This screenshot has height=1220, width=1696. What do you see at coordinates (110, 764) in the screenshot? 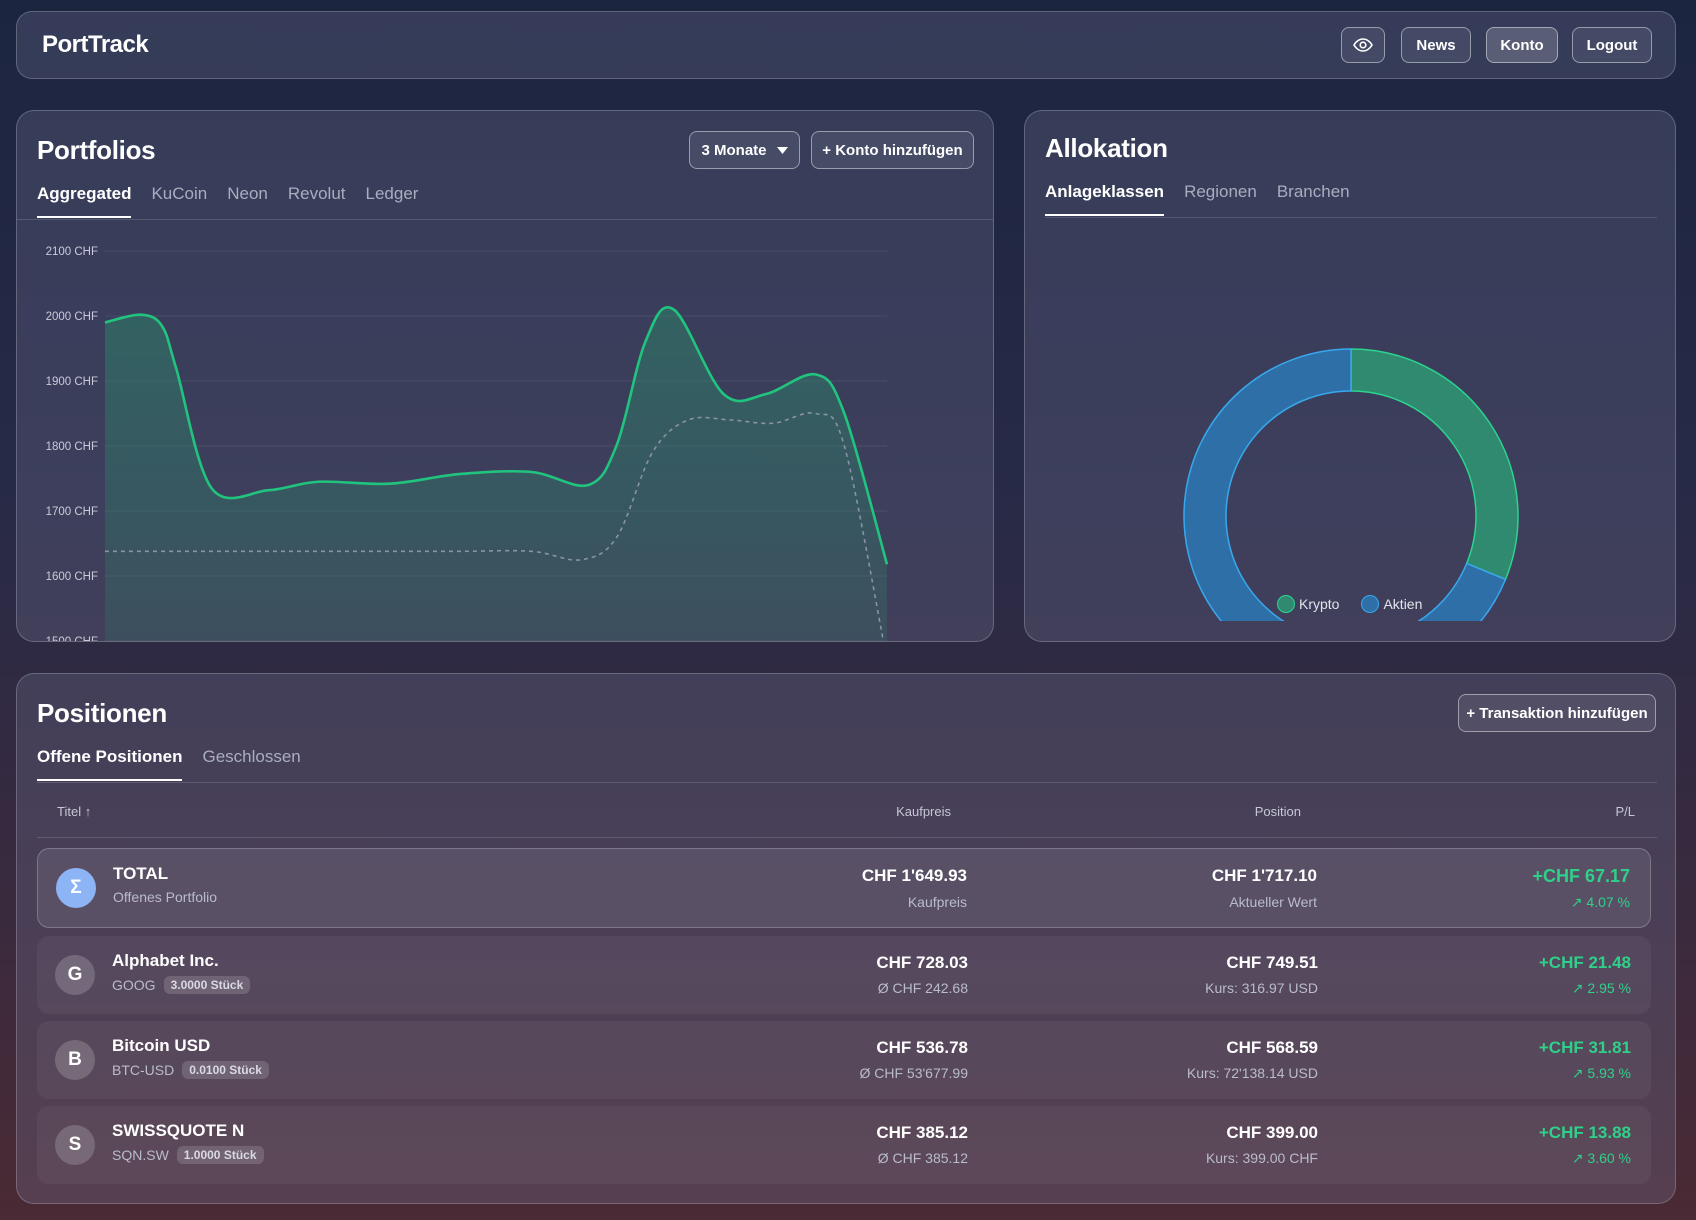
I see `tab-offene-positionen: Offene Positionen` at bounding box center [110, 764].